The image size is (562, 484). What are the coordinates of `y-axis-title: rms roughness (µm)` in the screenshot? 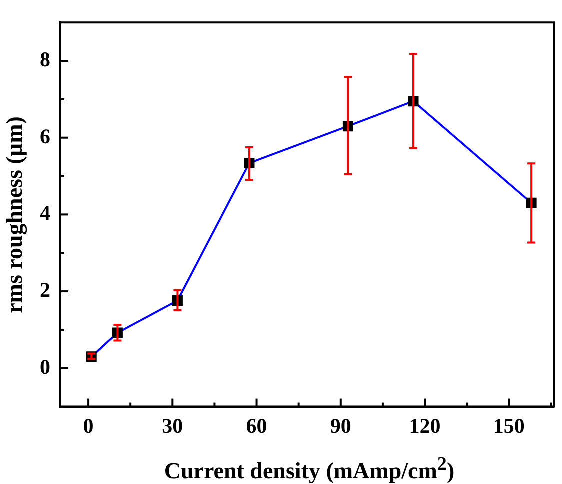 It's located at (15, 215).